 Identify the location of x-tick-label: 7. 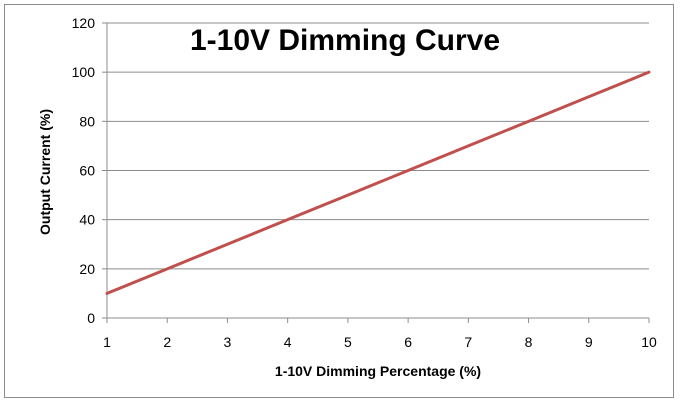
(468, 342).